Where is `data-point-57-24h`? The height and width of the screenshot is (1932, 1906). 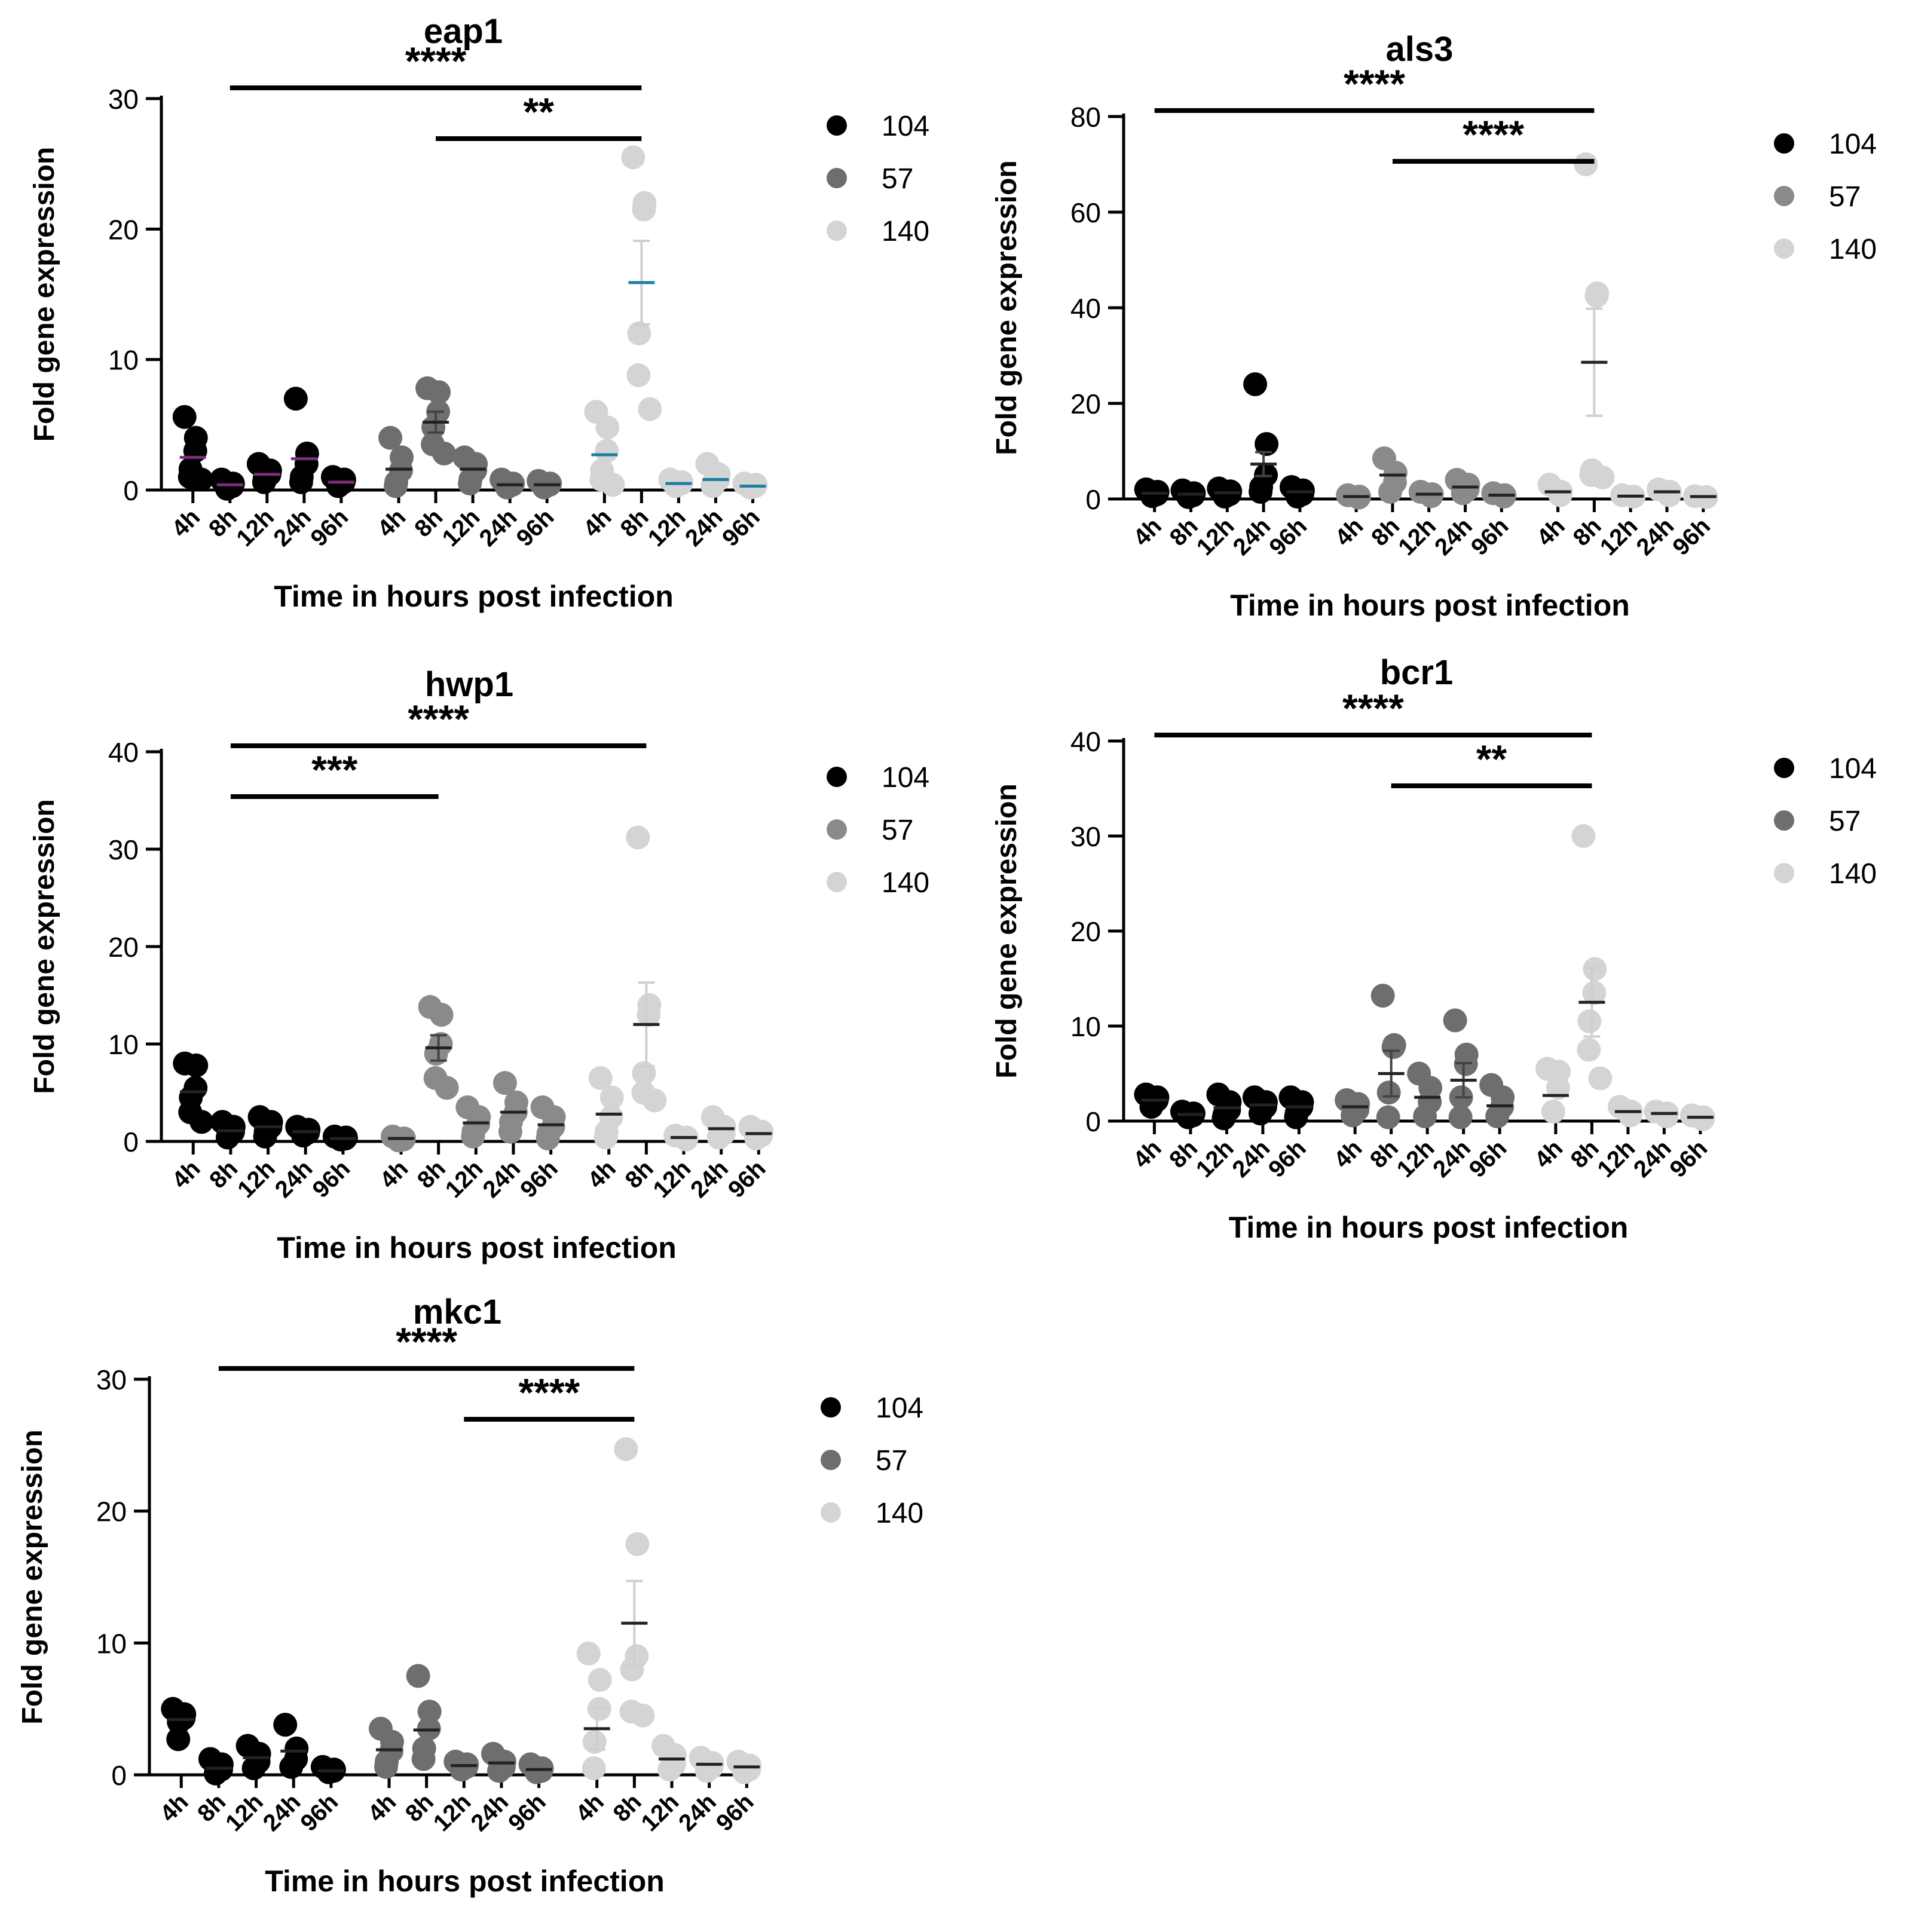
data-point-57-24h is located at coordinates (499, 1771).